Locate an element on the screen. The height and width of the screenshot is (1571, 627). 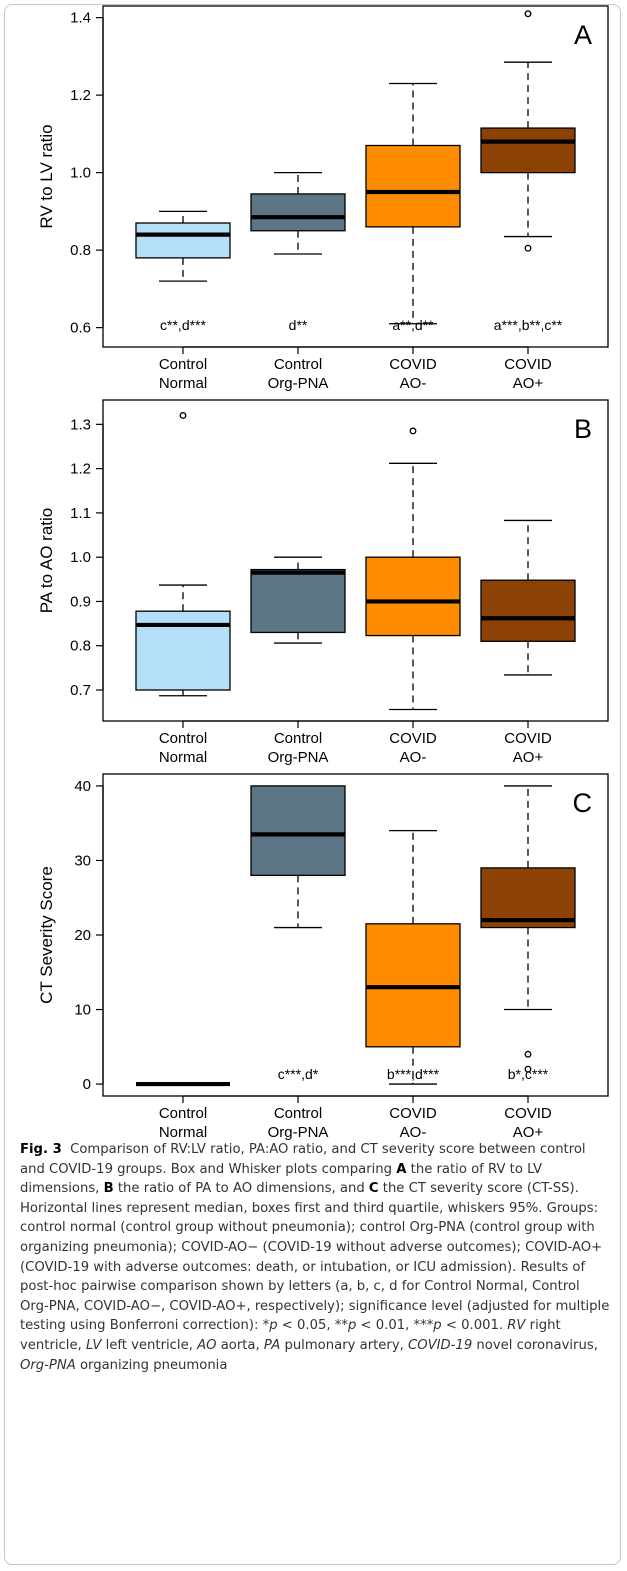
significance-annotation: b*,c*** is located at coordinates (528, 1074).